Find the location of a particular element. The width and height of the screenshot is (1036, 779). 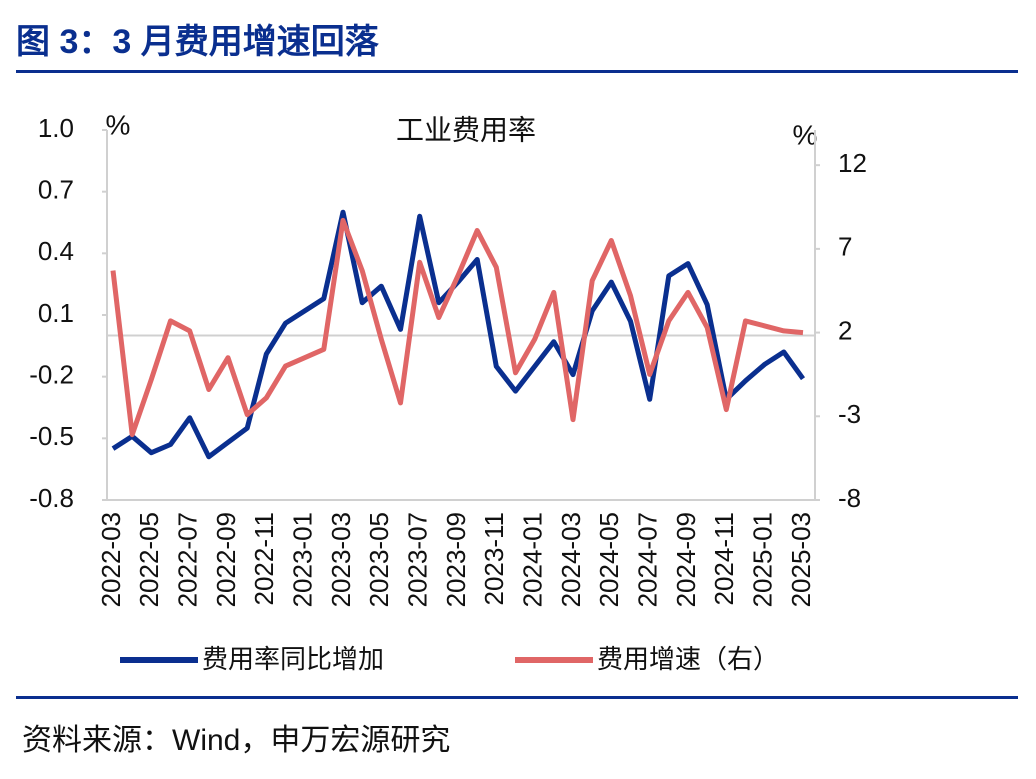

x-tick-label: 2023-03 is located at coordinates (341, 559).